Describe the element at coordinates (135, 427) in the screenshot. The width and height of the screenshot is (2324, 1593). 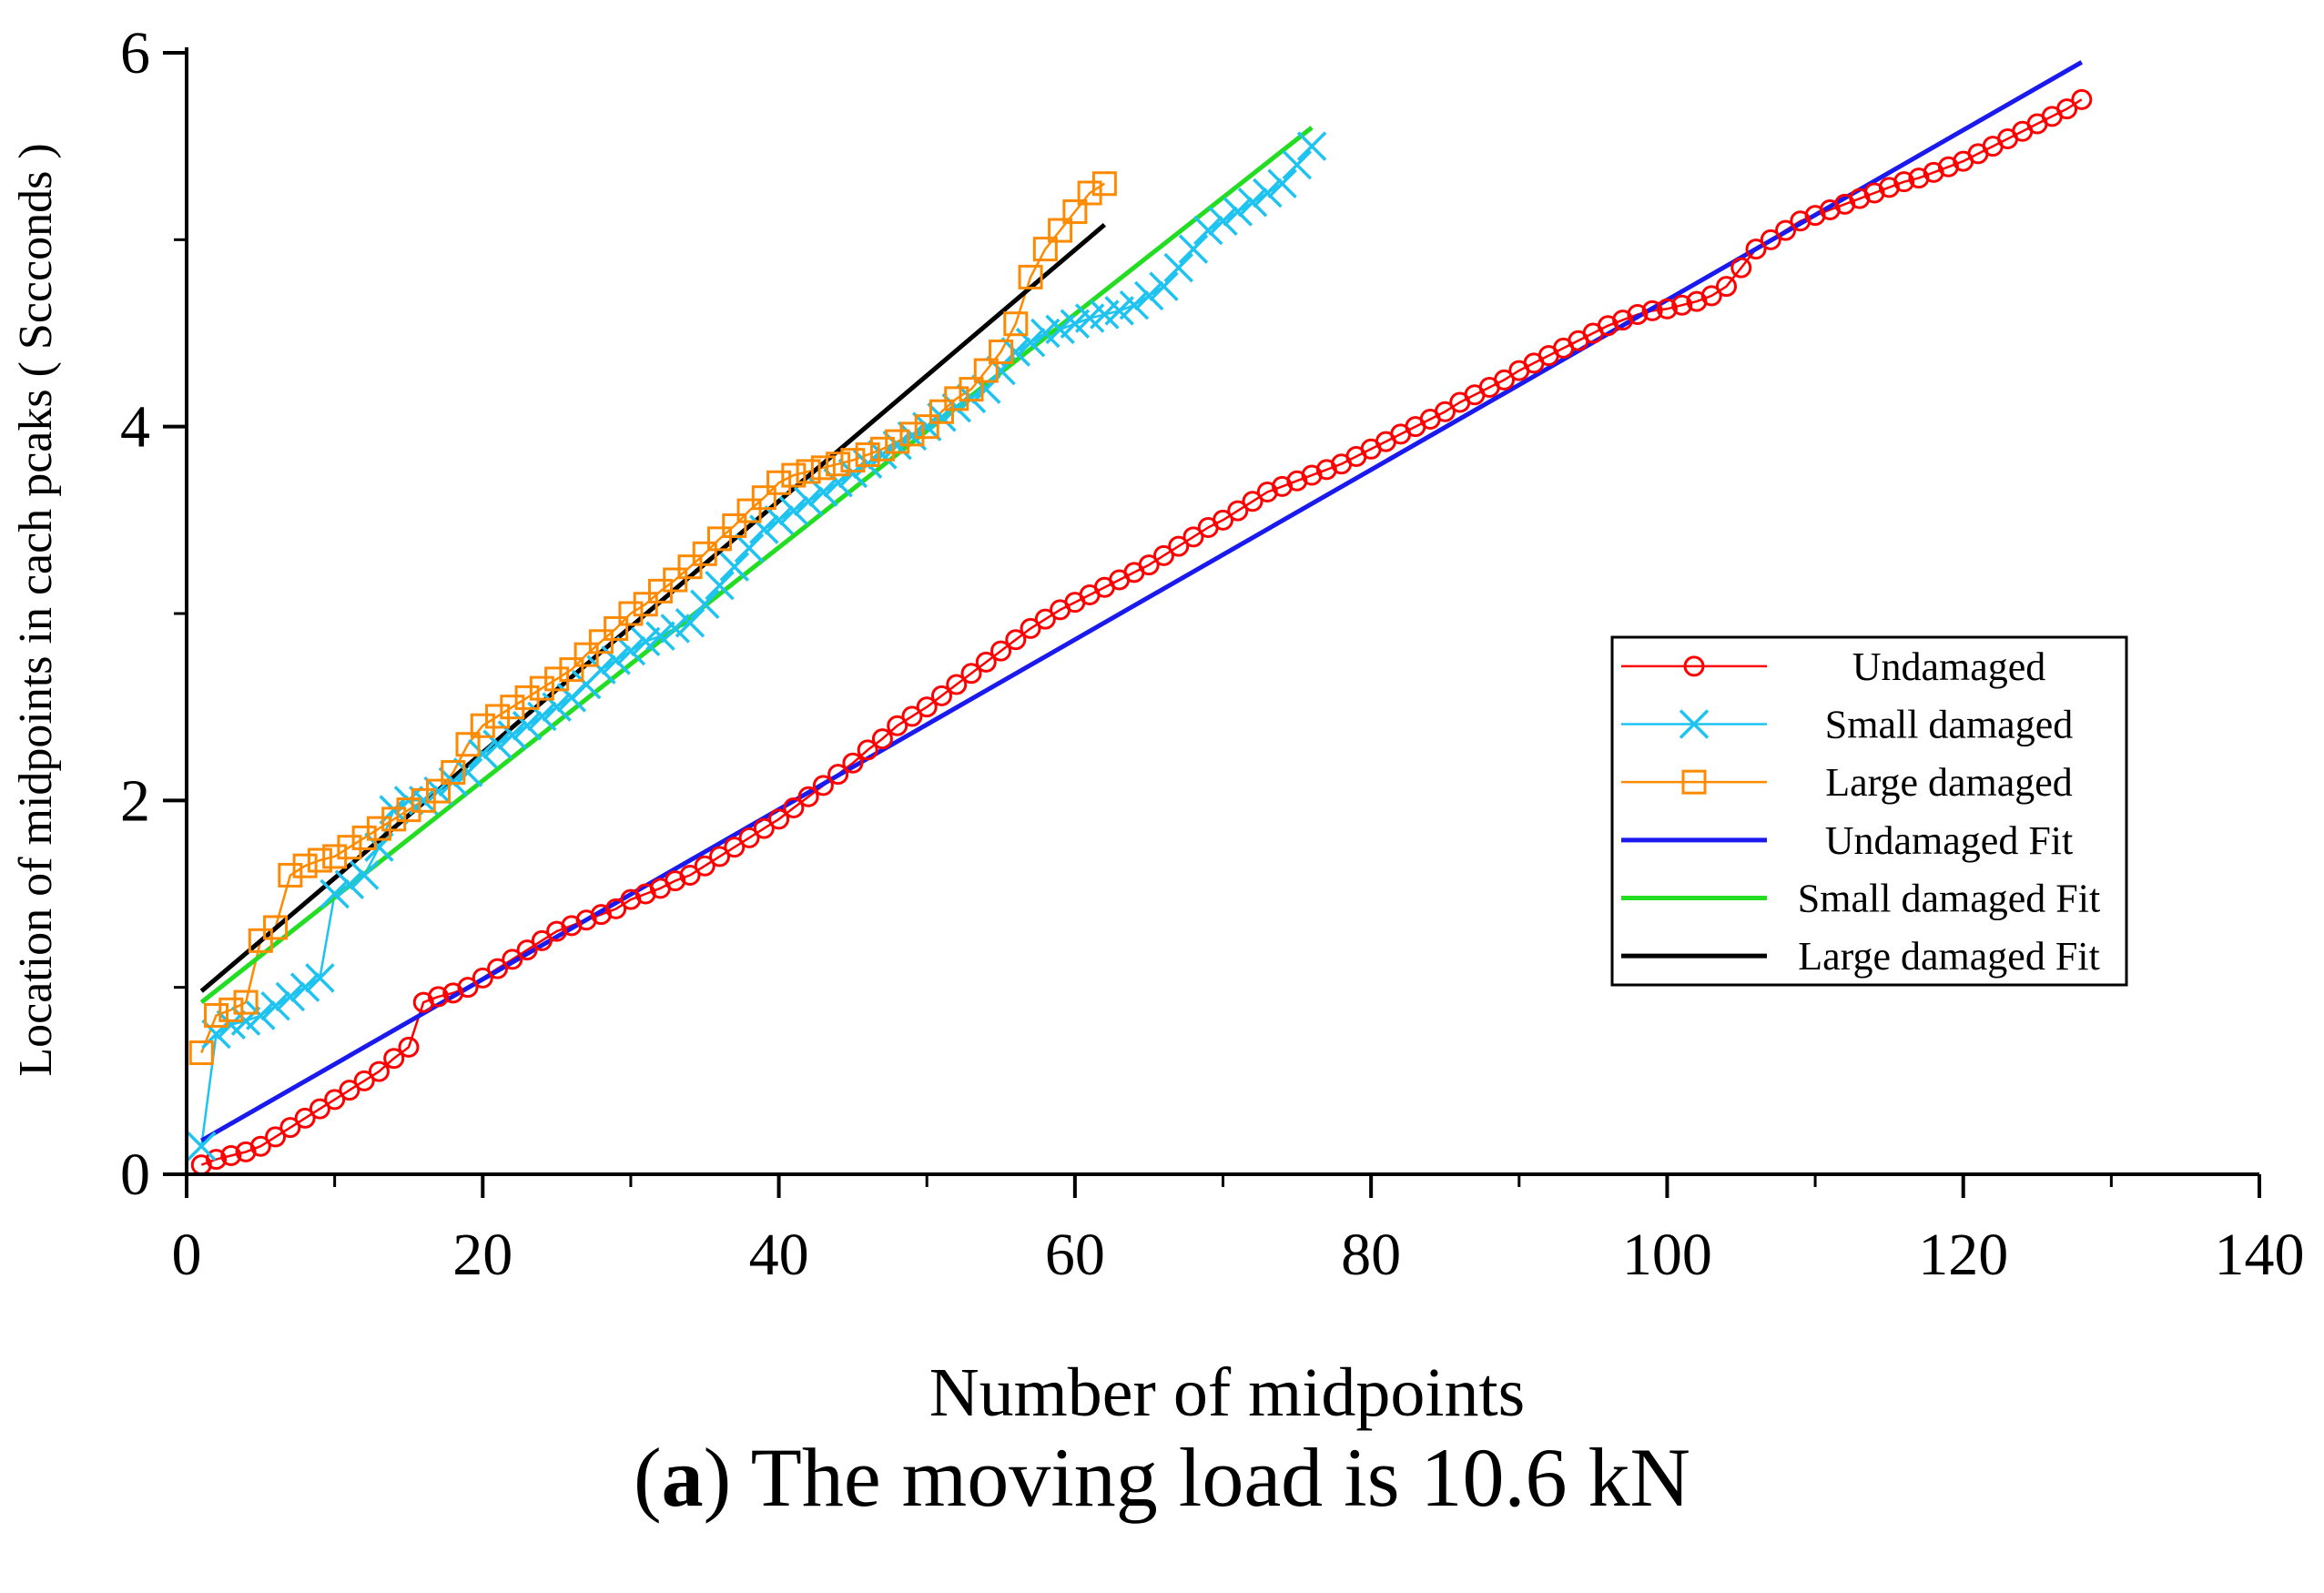
I see `y-tick-label: 4` at that location.